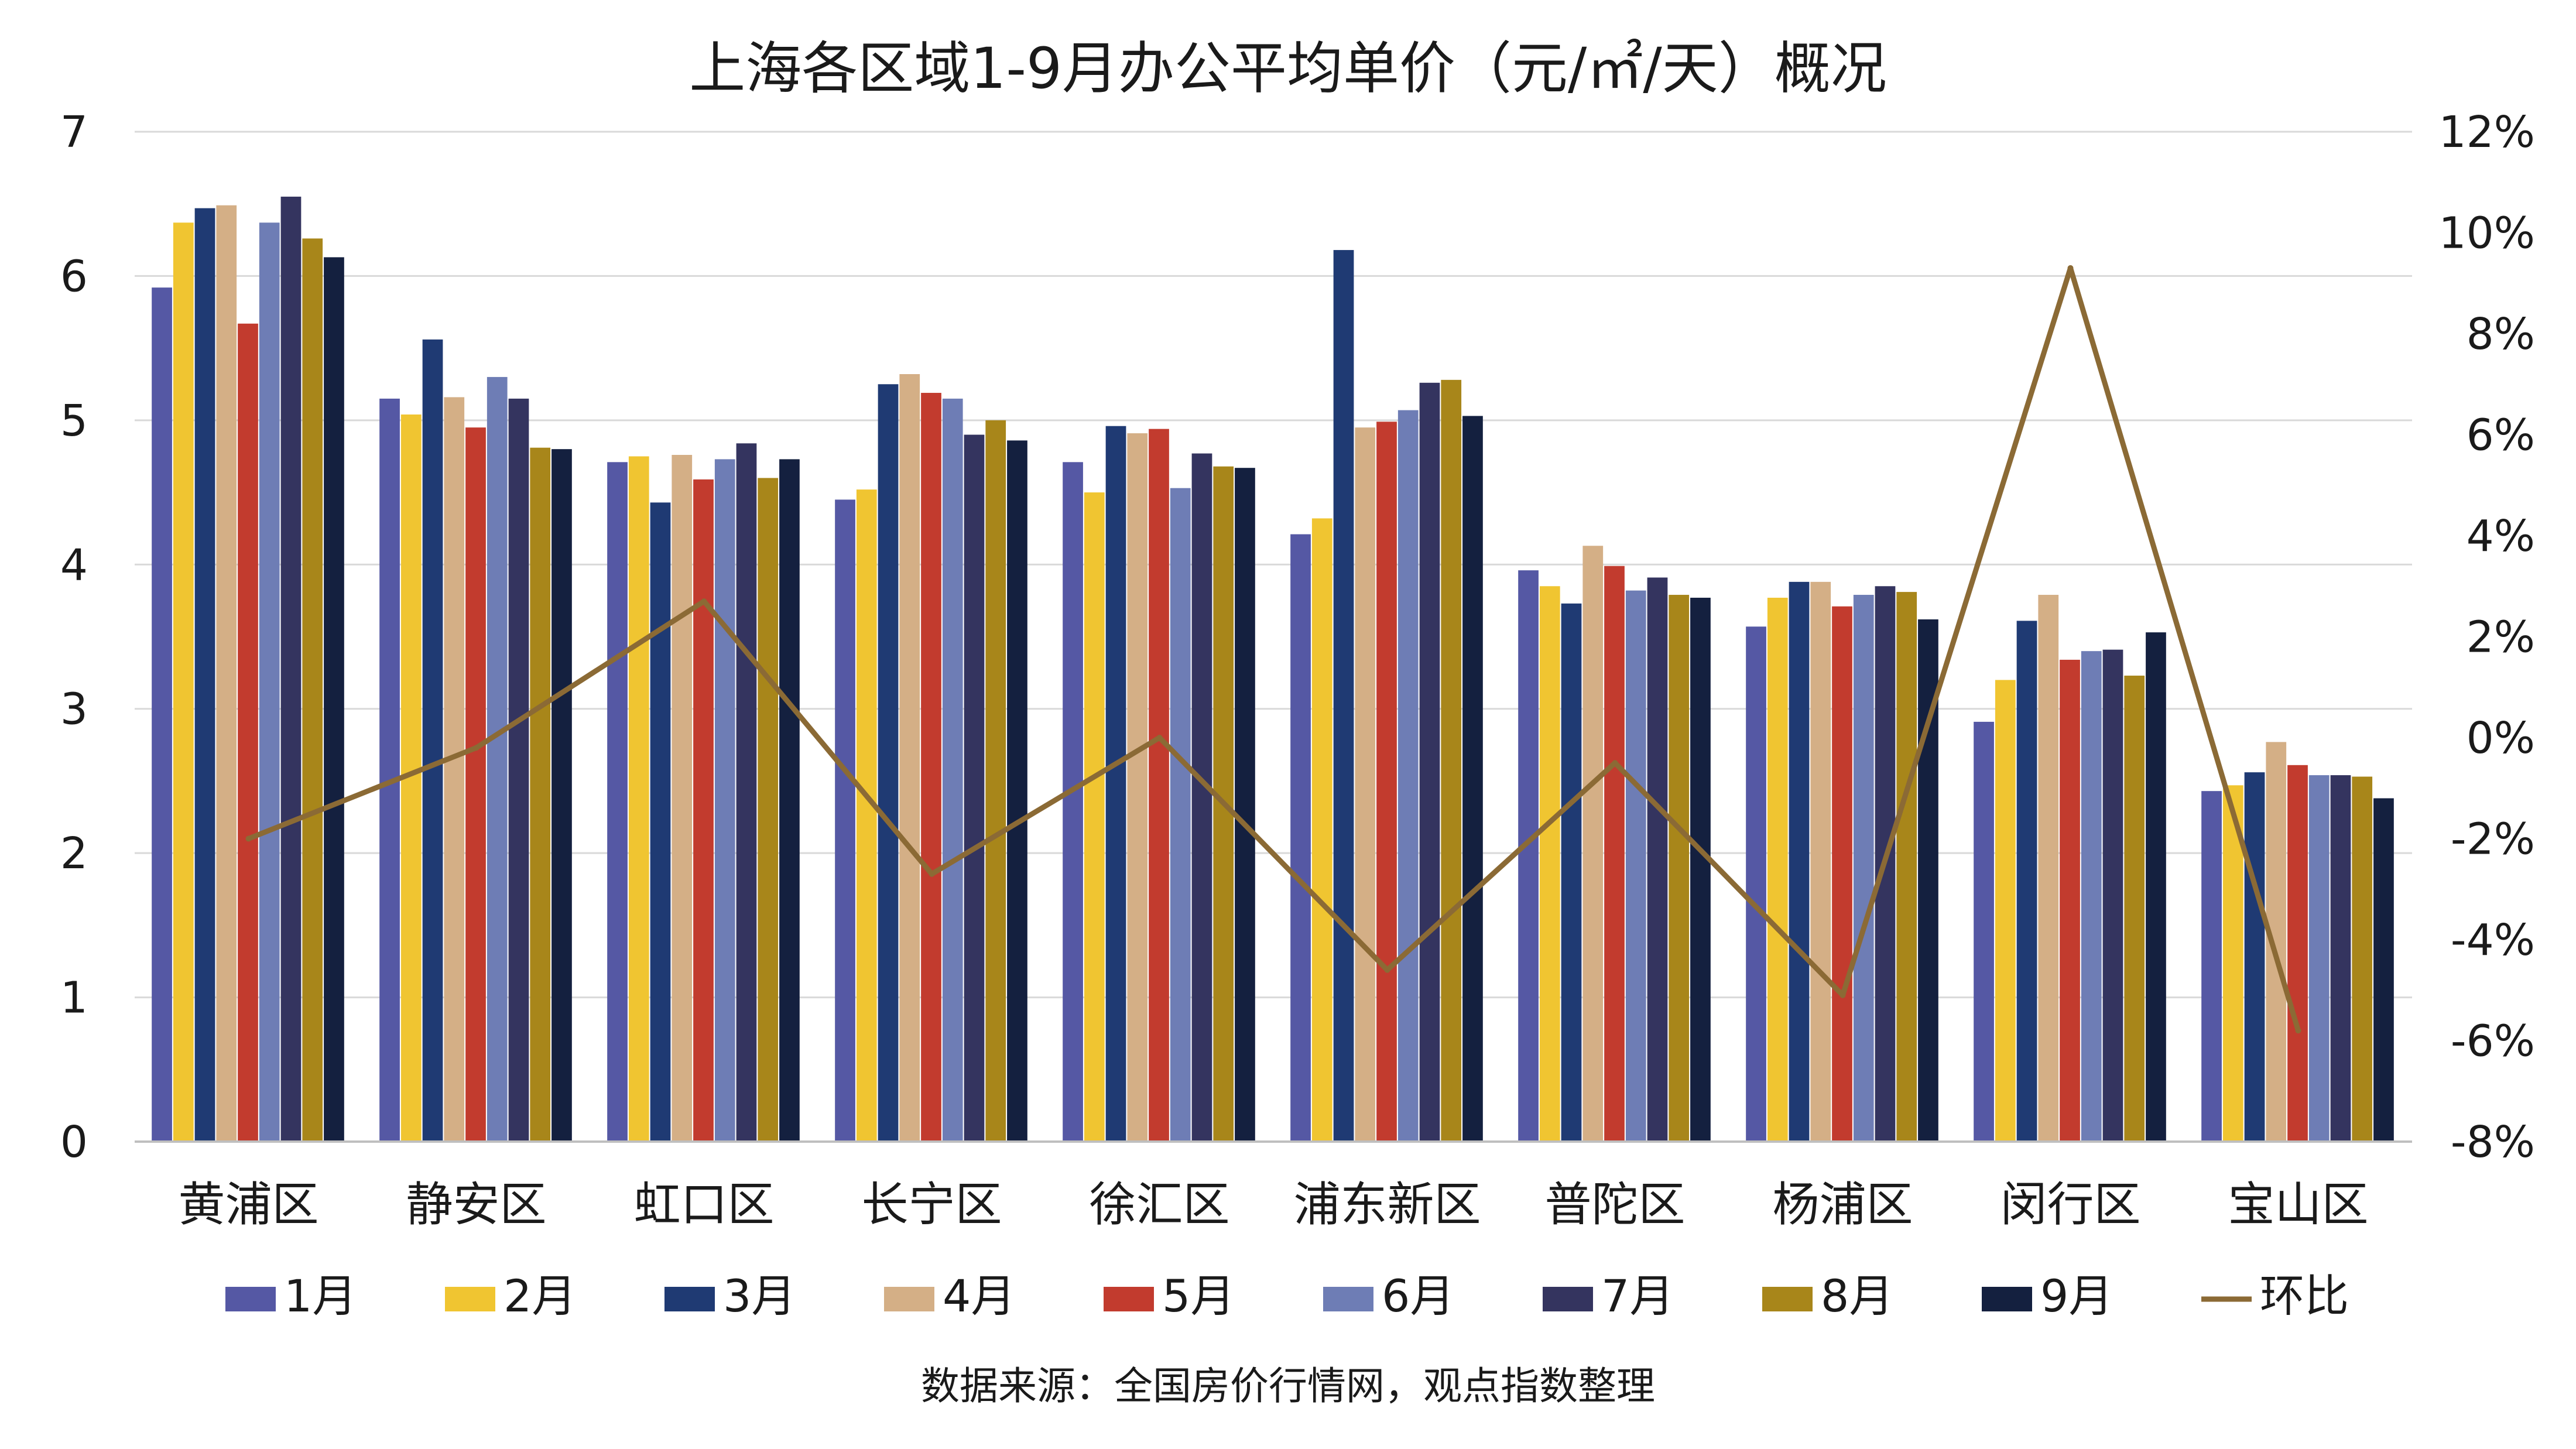  I want to click on legend-label: 4月, so click(979, 1296).